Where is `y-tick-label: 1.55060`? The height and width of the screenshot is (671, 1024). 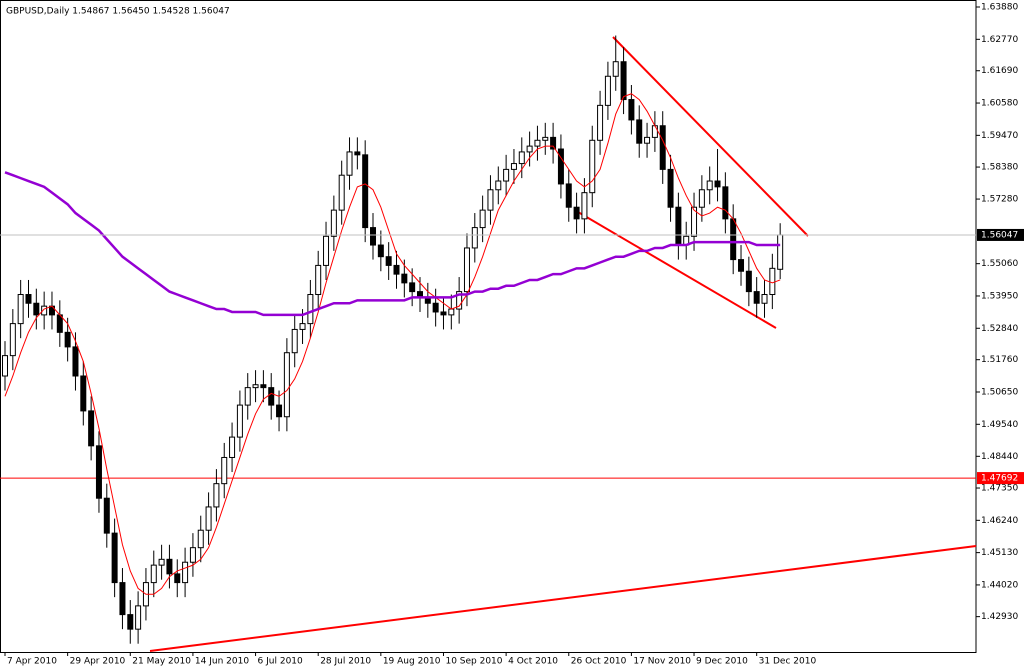 y-tick-label: 1.55060 is located at coordinates (999, 264).